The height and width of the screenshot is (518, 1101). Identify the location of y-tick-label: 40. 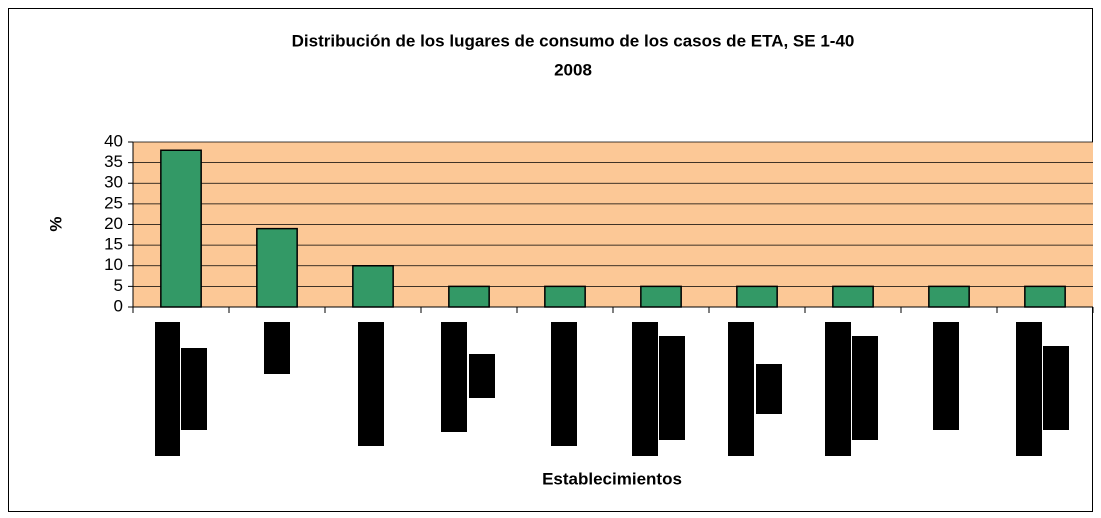
(113, 140).